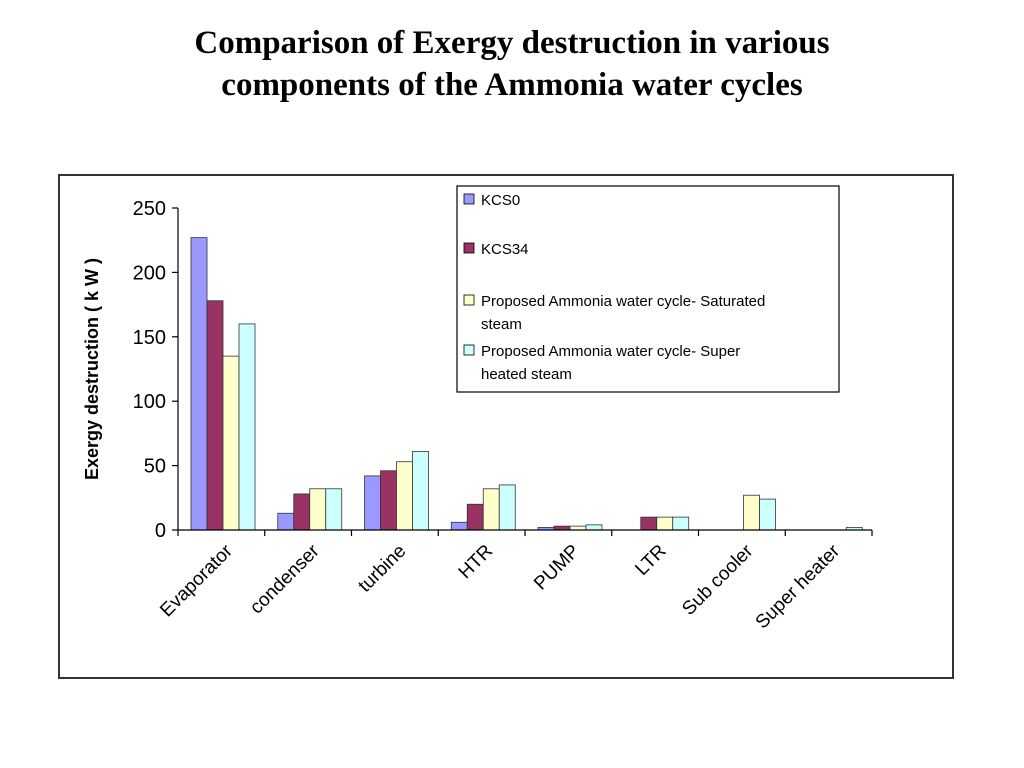 The width and height of the screenshot is (1024, 768). Describe the element at coordinates (475, 517) in the screenshot. I see `bar-2-htr` at that location.